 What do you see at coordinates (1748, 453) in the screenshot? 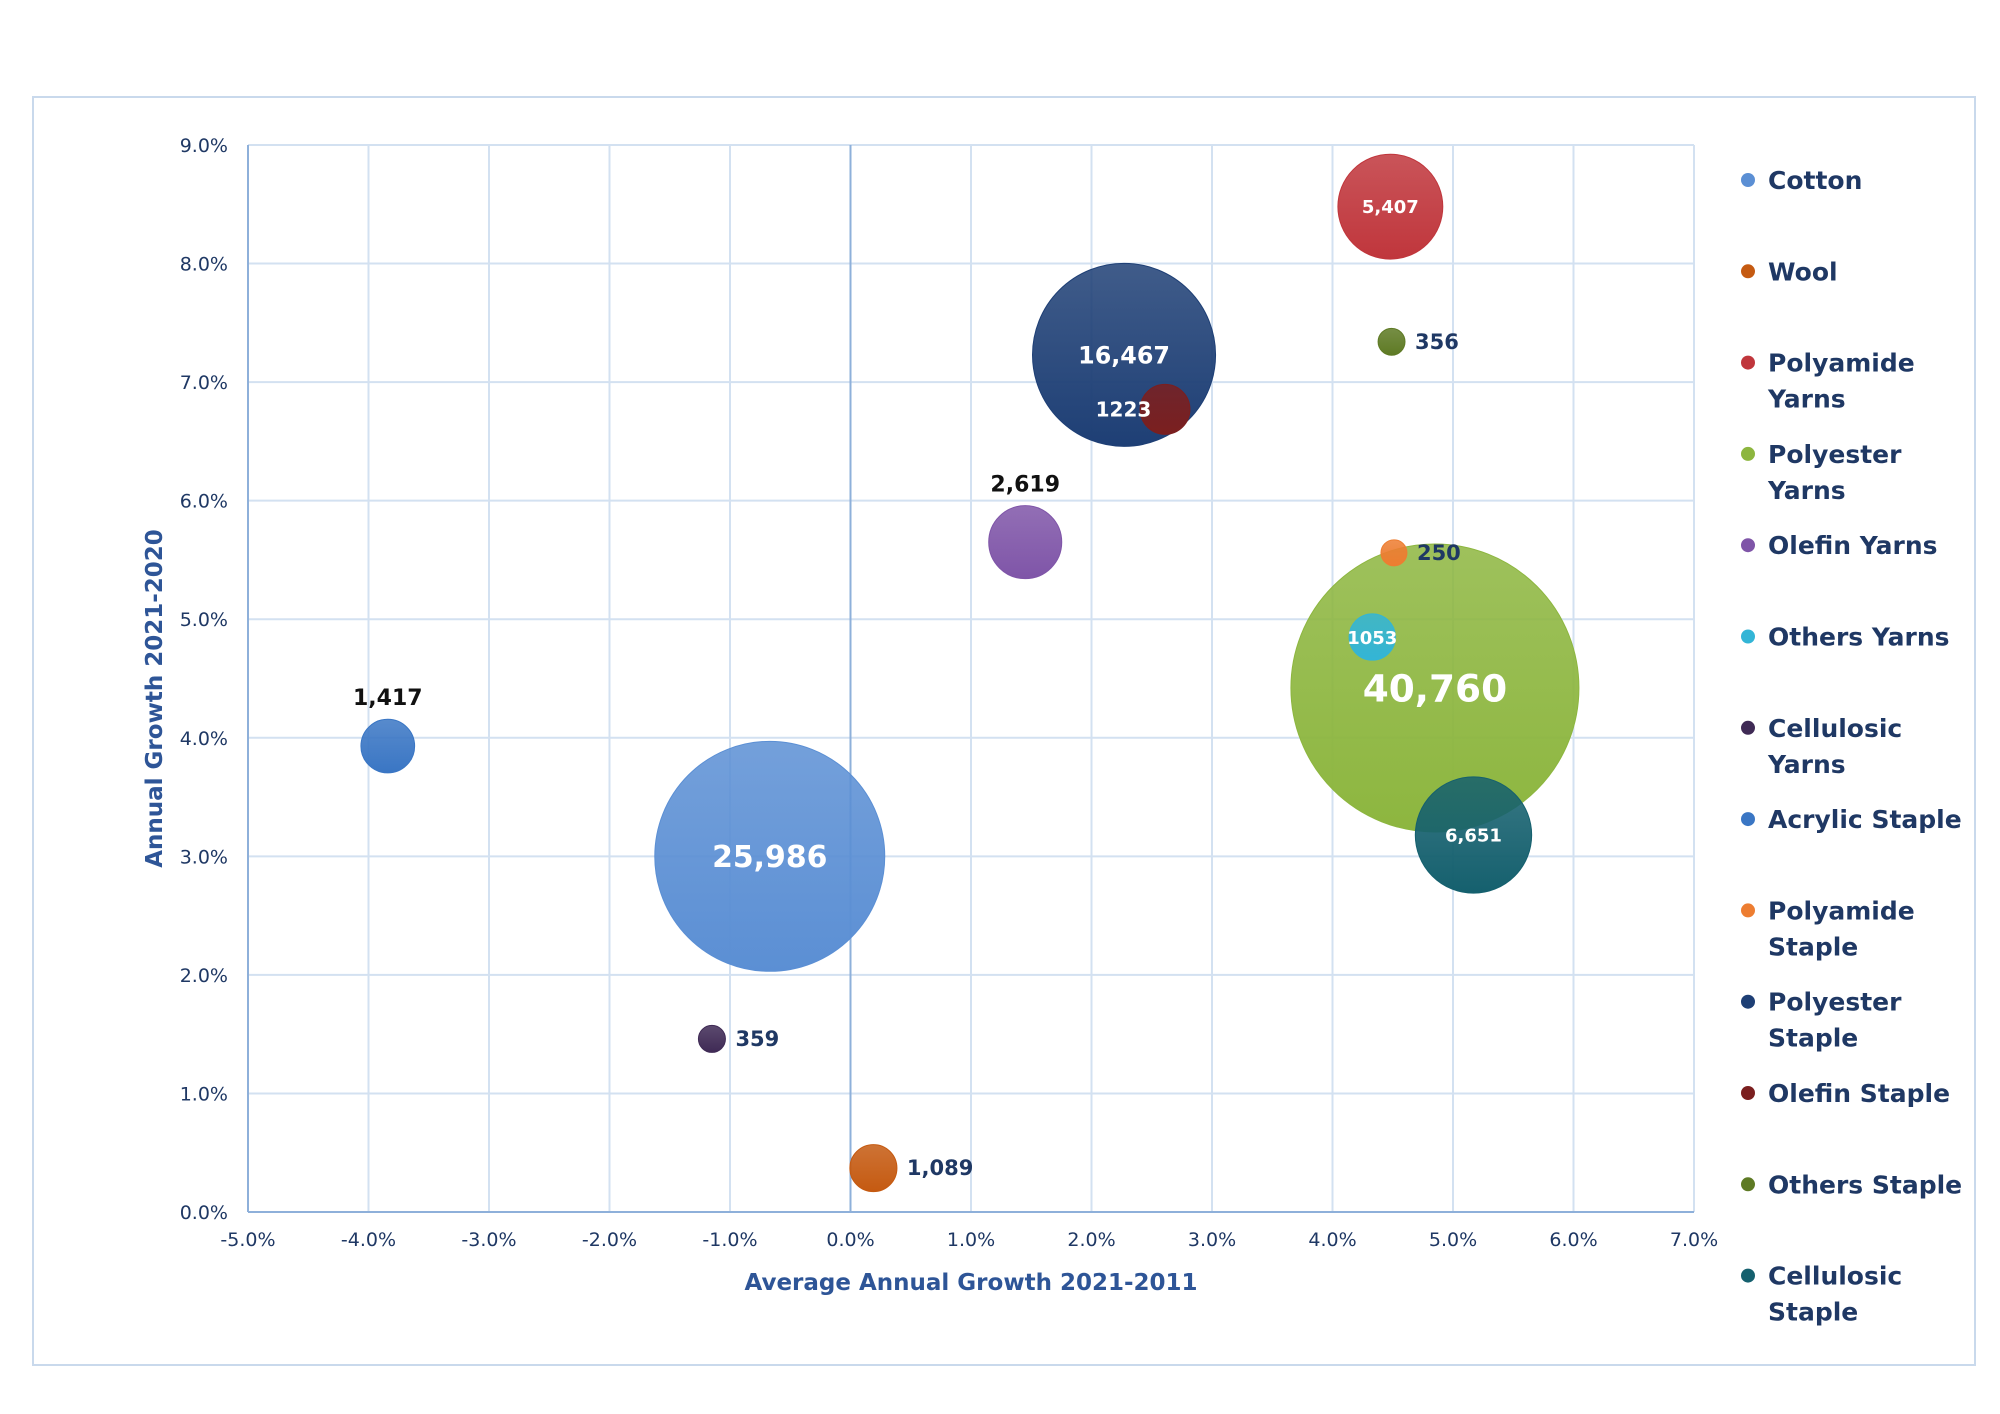
I see `legend-marker-polyester-yarns` at bounding box center [1748, 453].